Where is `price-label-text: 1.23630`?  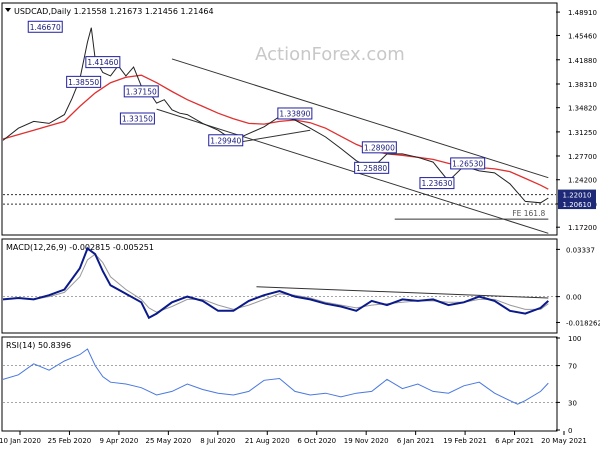
price-label-text: 1.23630 is located at coordinates (436, 183).